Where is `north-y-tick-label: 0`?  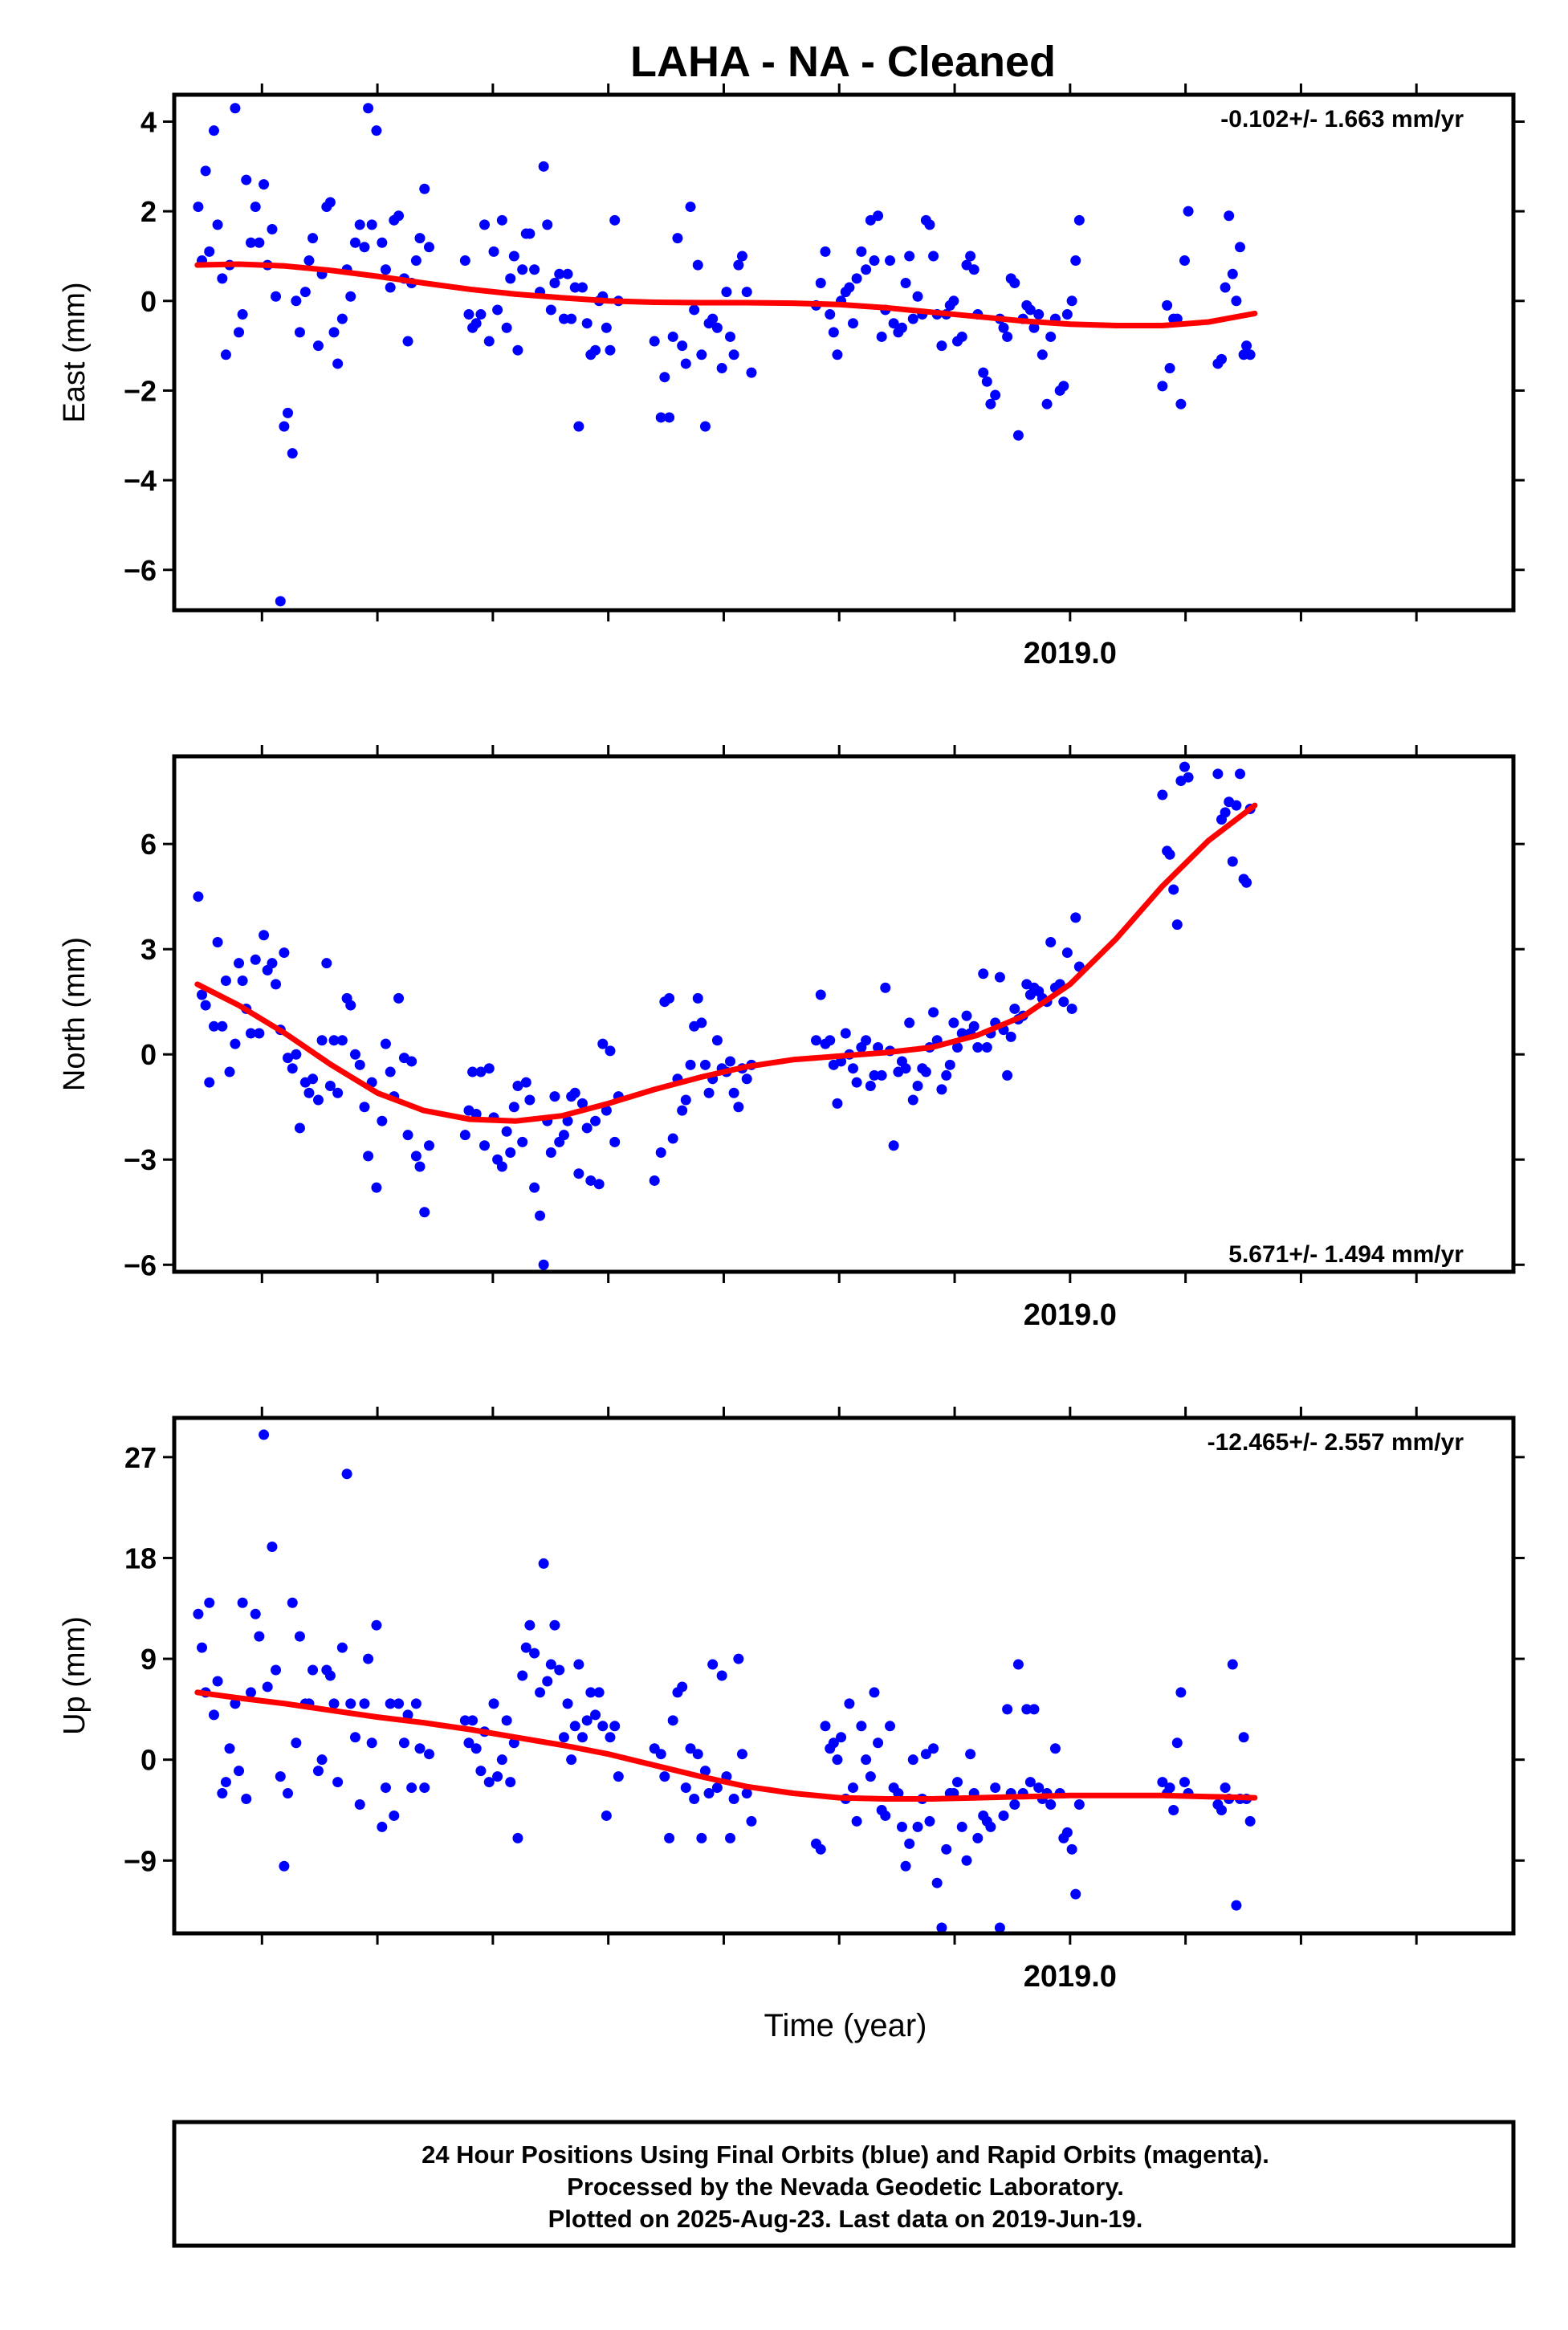
north-y-tick-label: 0 is located at coordinates (149, 1054).